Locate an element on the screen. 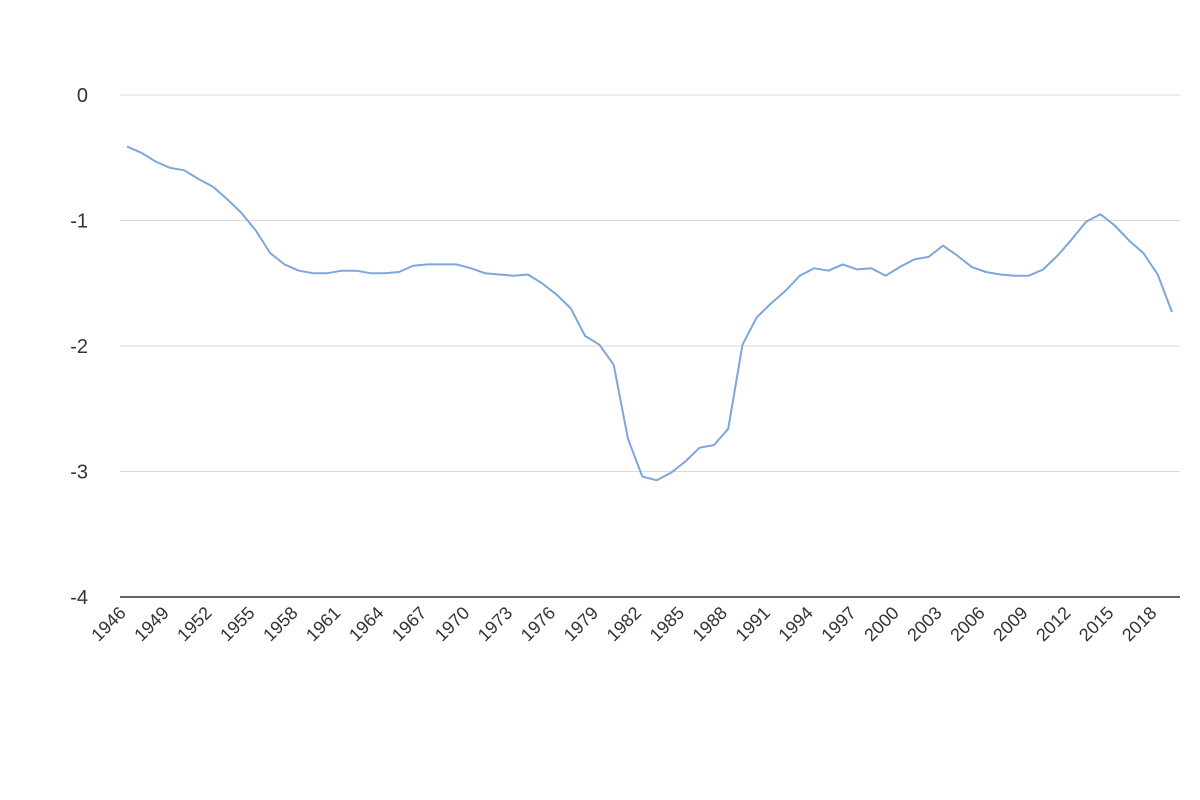  x-tick-label: 1985 is located at coordinates (667, 624).